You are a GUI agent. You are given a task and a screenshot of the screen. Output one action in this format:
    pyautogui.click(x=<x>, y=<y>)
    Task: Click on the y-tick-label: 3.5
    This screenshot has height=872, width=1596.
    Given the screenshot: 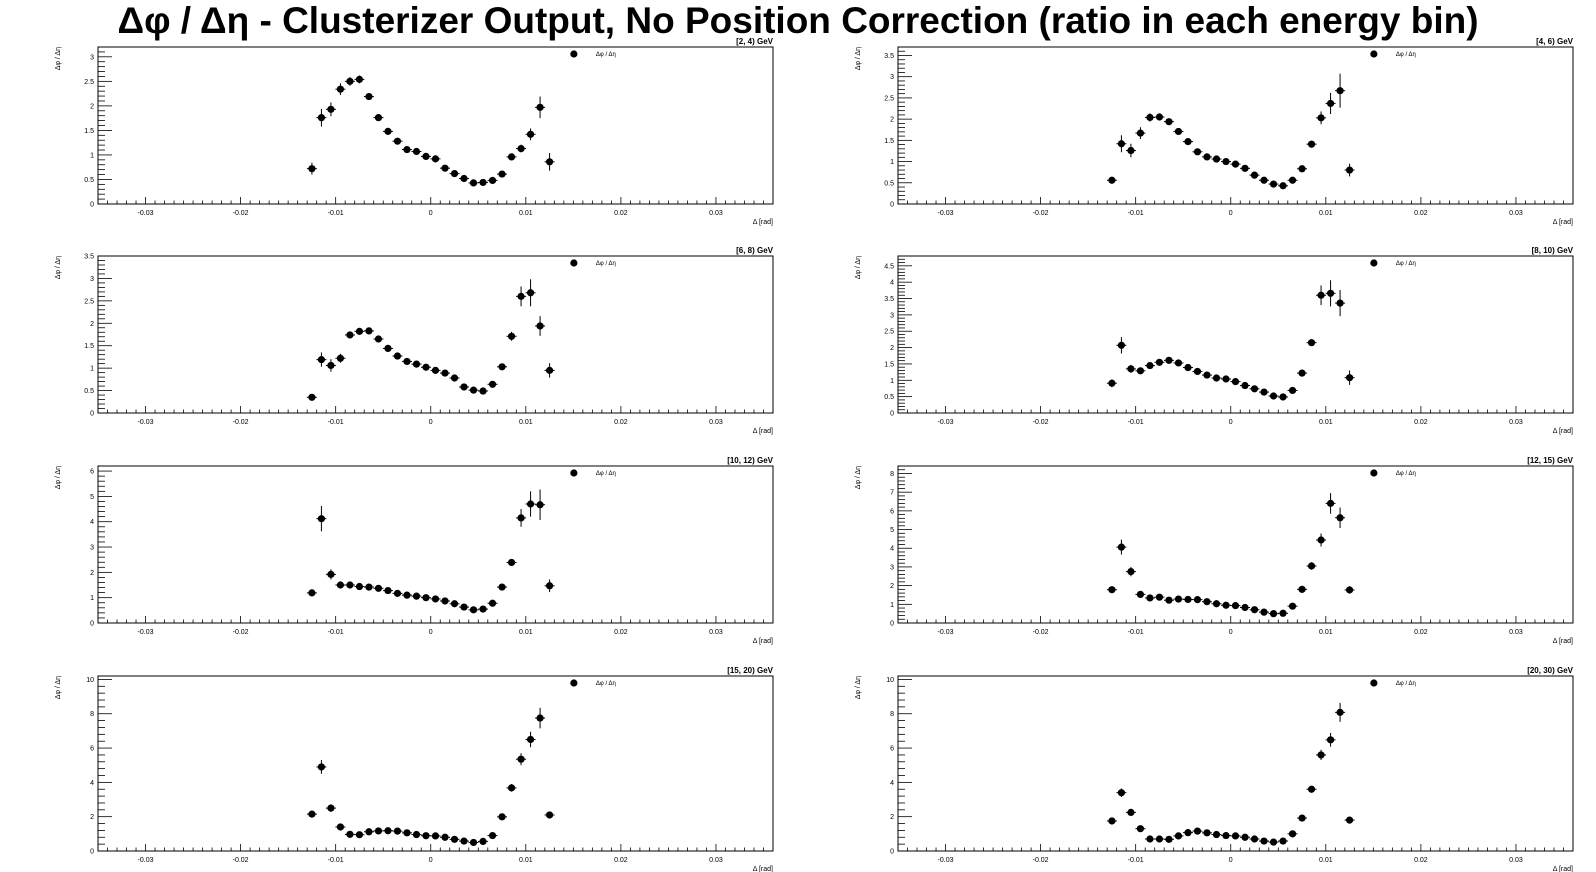 What is the action you would take?
    pyautogui.click(x=889, y=299)
    